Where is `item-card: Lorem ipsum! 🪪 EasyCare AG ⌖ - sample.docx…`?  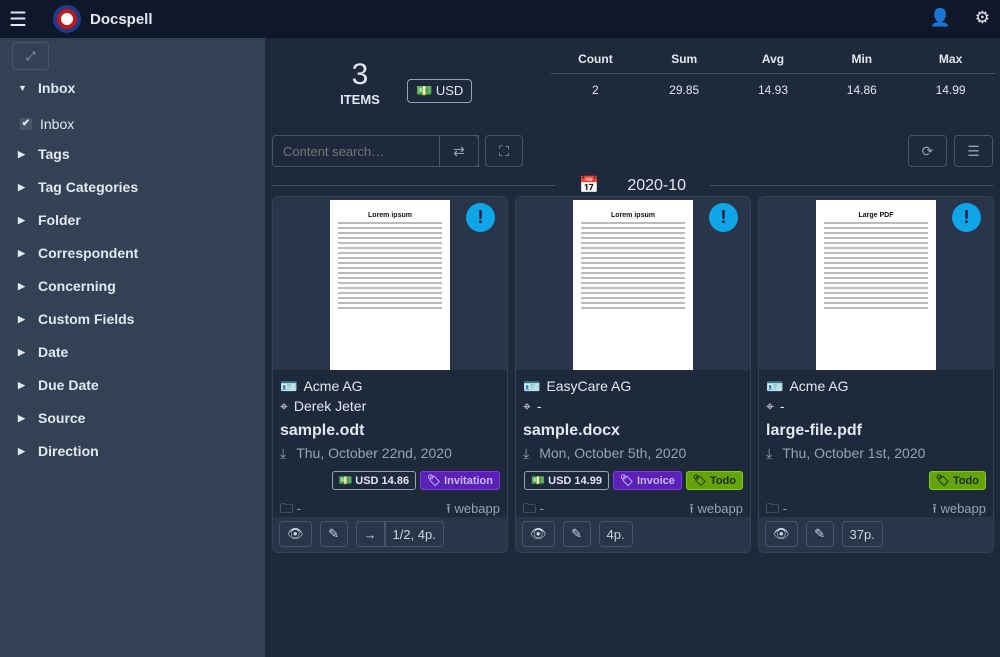 item-card: Lorem ipsum! 🪪 EasyCare AG ⌖ - sample.docx… is located at coordinates (633, 374).